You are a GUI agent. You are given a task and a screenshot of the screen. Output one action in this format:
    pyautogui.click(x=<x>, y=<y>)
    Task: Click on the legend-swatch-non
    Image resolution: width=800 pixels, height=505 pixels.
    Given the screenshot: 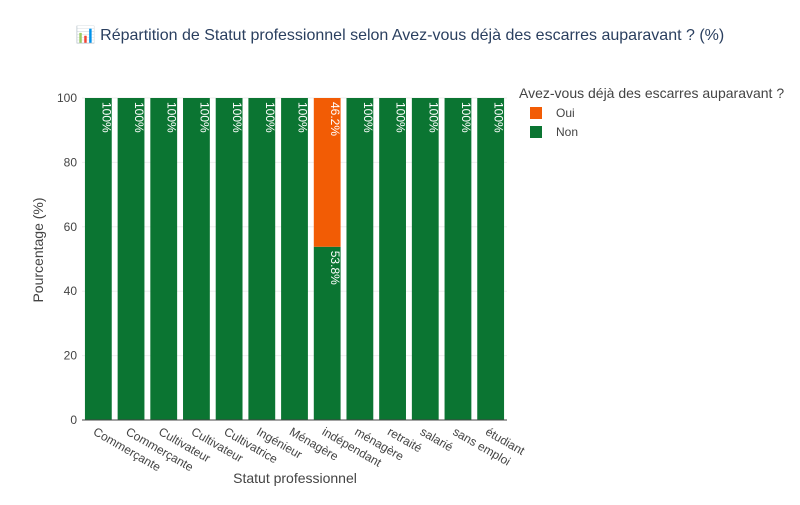 What is the action you would take?
    pyautogui.click(x=536, y=132)
    